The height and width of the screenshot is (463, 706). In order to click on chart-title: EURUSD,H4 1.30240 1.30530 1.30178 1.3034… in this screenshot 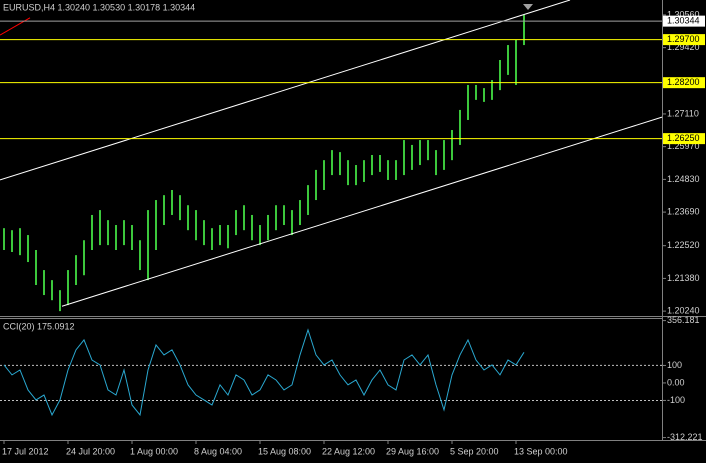, I will do `click(99, 7)`.